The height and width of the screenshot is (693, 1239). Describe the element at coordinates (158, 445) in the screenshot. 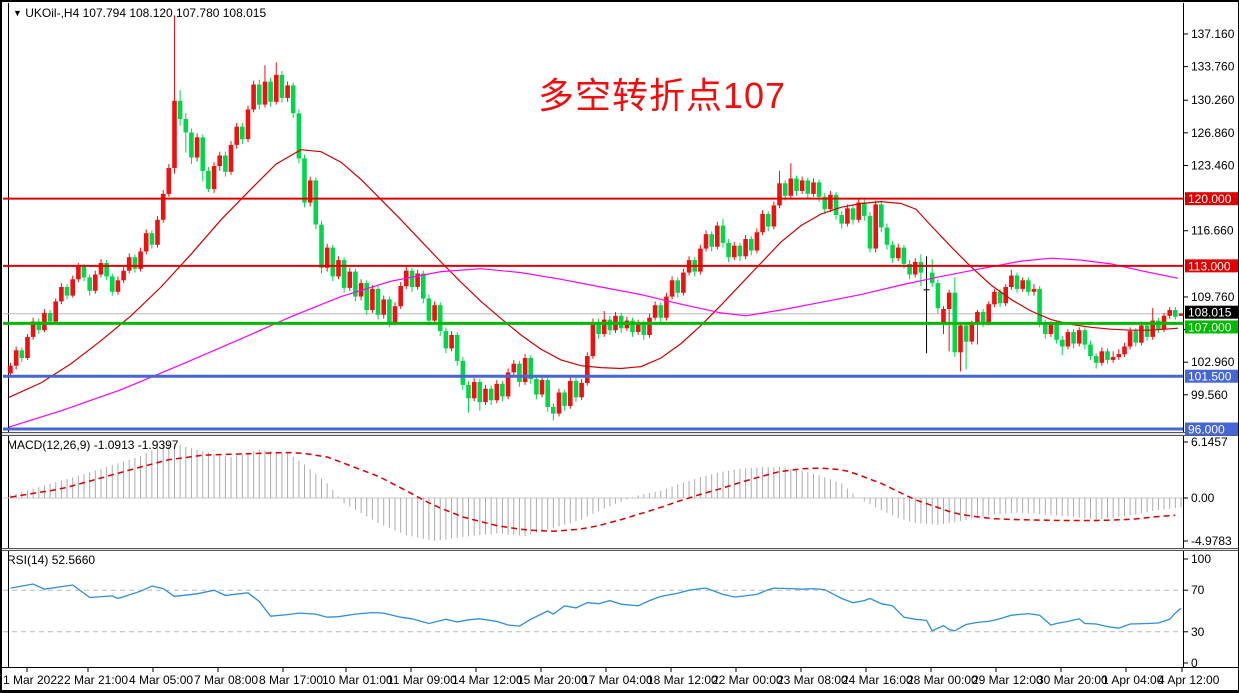

I see `macd-signal-value: -1.9397` at that location.